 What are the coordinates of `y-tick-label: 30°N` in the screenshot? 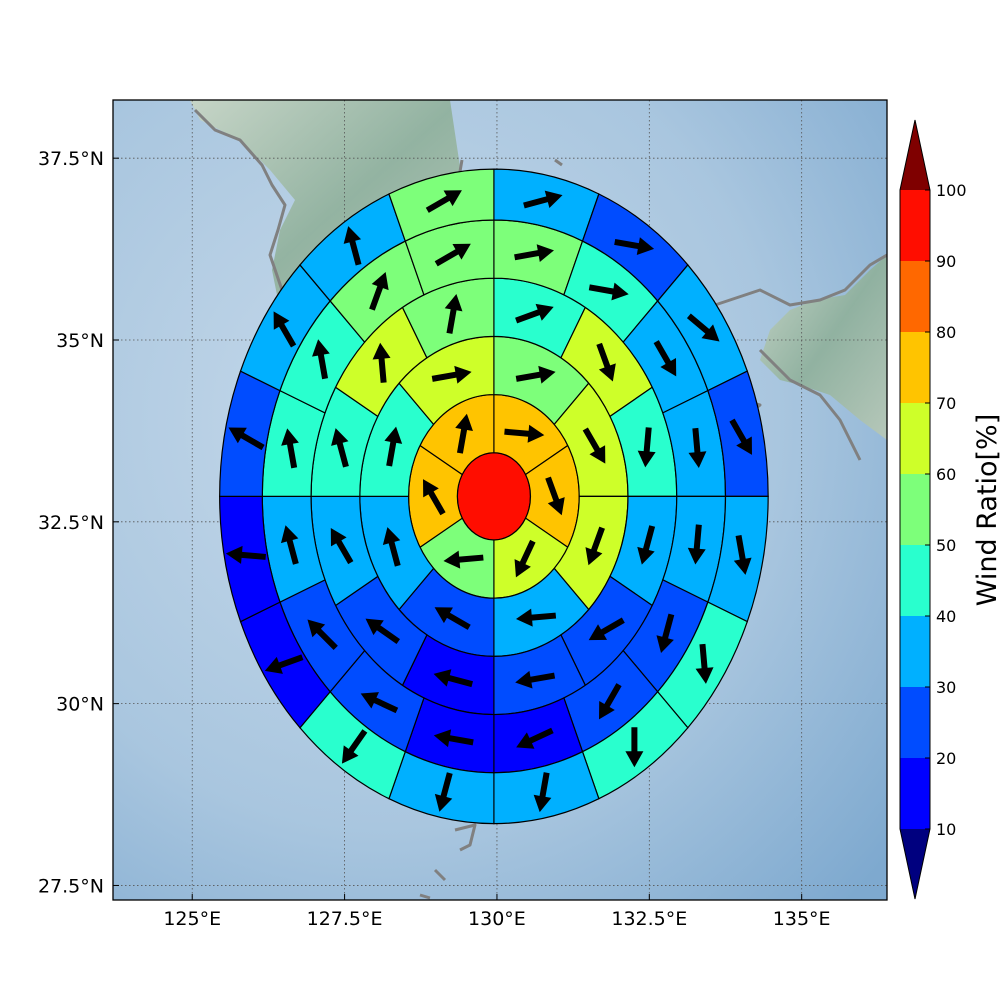 It's located at (80, 705).